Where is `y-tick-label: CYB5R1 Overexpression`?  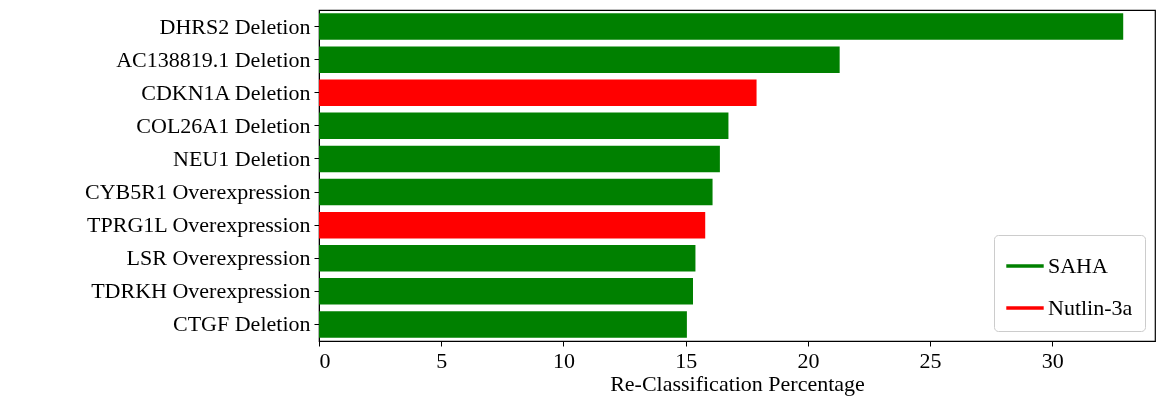
y-tick-label: CYB5R1 Overexpression is located at coordinates (198, 192).